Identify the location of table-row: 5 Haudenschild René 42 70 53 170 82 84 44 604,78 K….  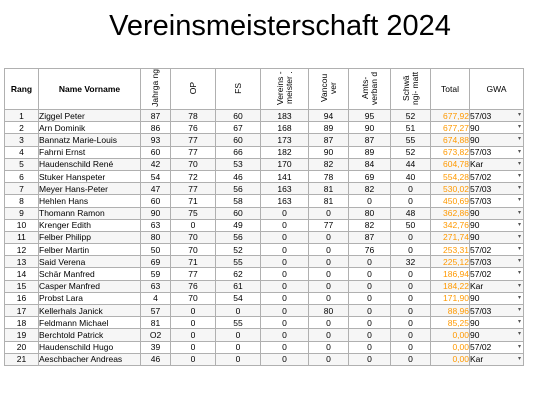
(264, 164).